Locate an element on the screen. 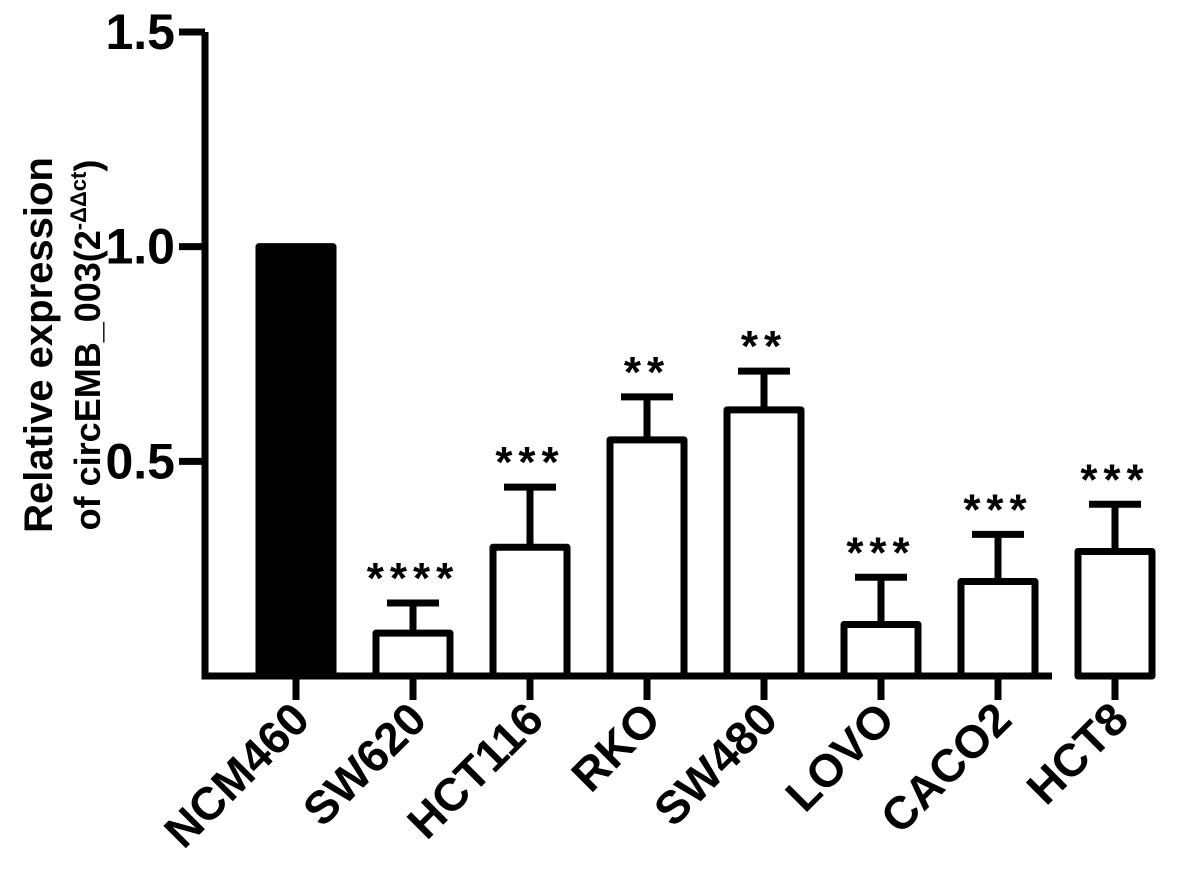 The image size is (1200, 881). y-axis-title-superscript: -ΔΔct is located at coordinates (78, 200).